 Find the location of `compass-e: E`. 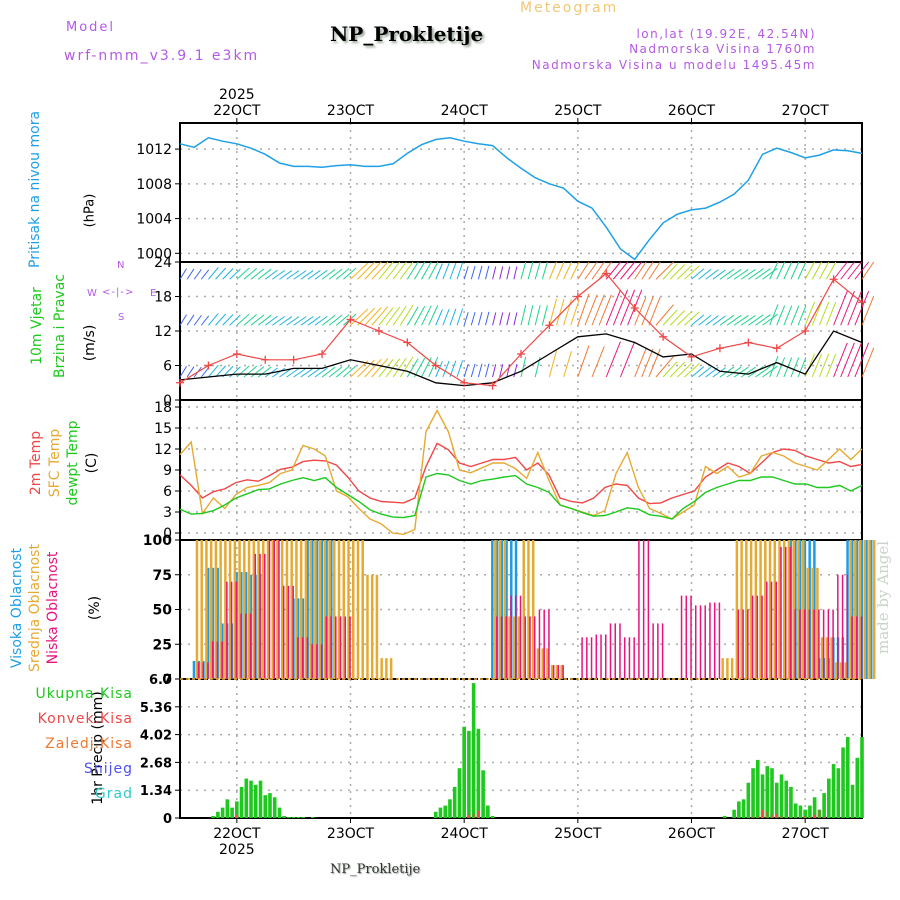

compass-e: E is located at coordinates (153, 293).